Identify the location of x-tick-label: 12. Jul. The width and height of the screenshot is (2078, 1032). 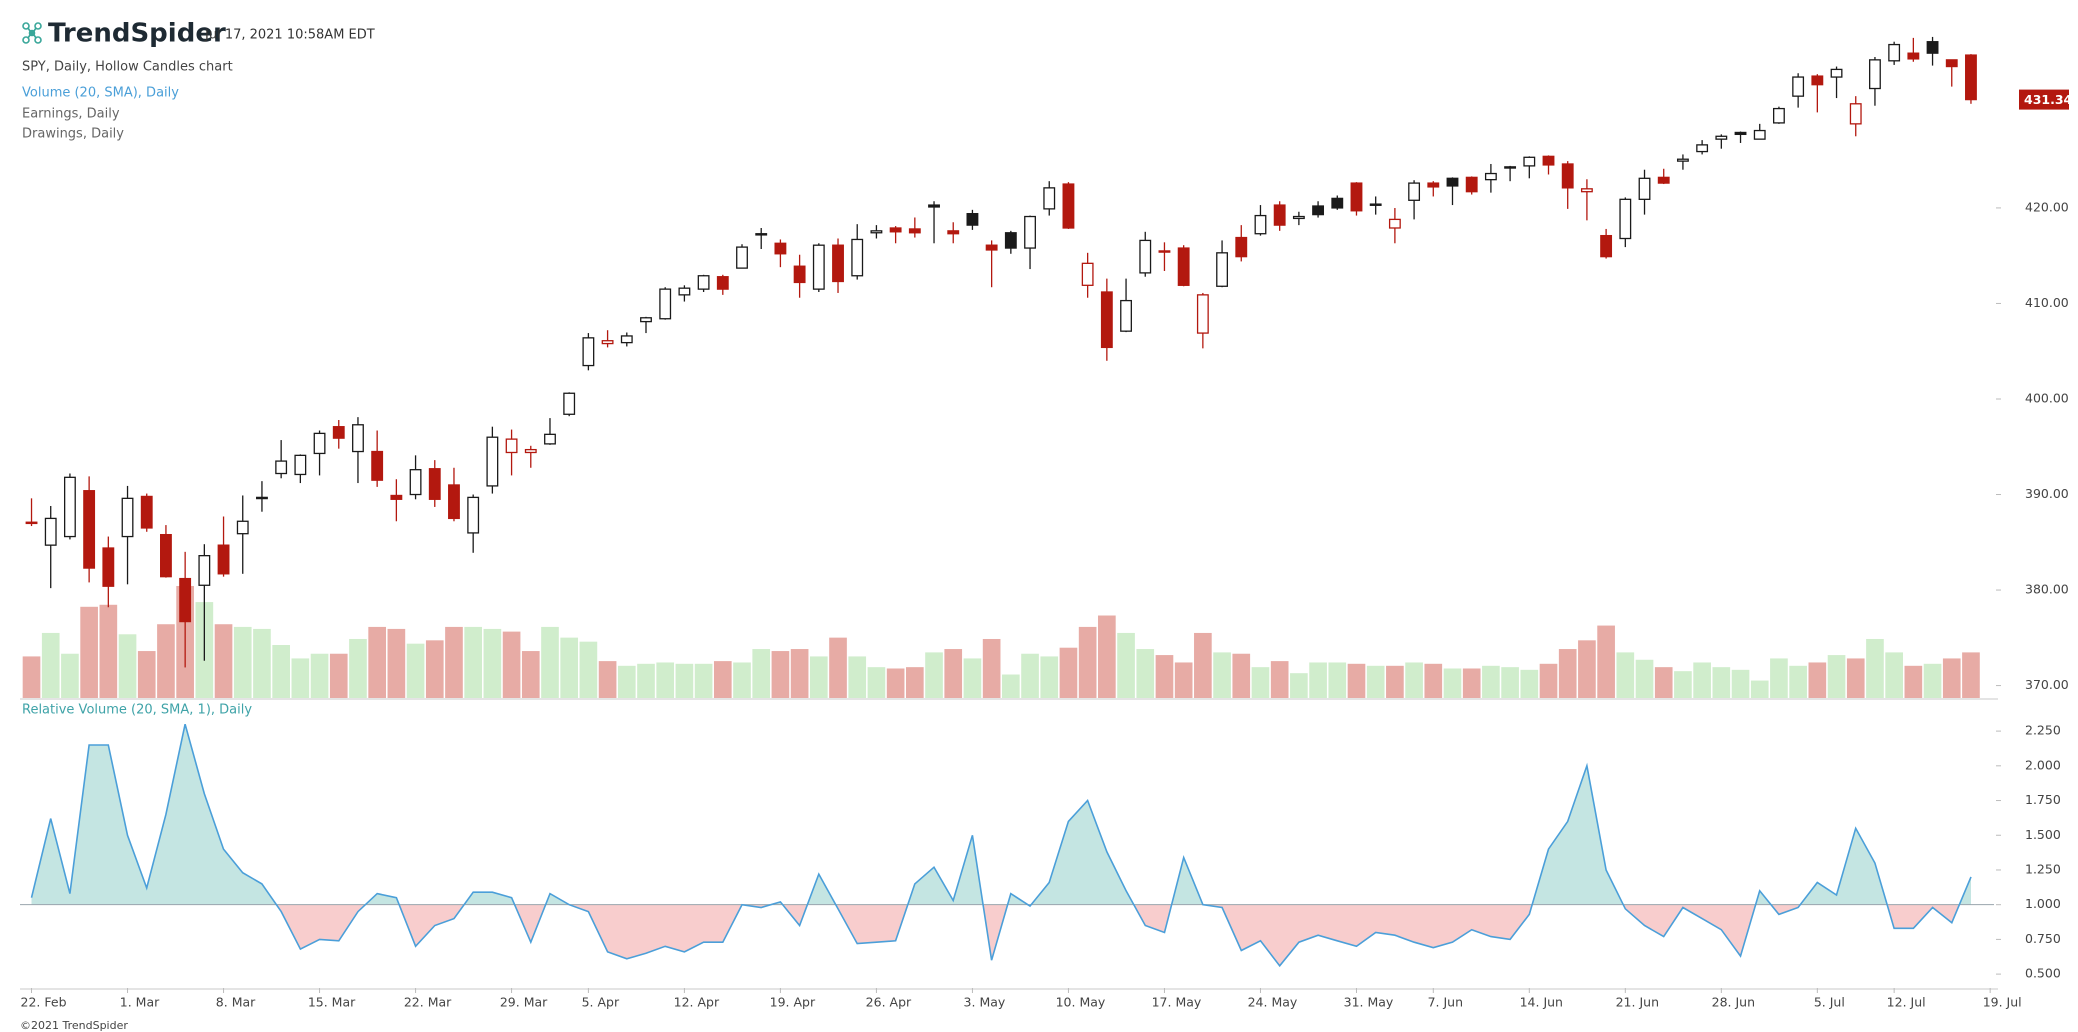
(1906, 1002).